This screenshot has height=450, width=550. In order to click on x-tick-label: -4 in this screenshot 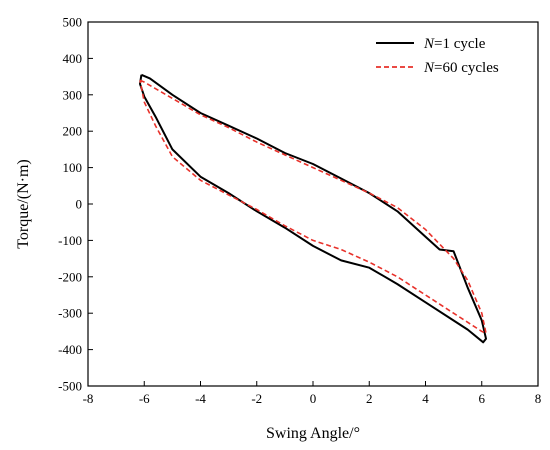, I will do `click(200, 398)`.